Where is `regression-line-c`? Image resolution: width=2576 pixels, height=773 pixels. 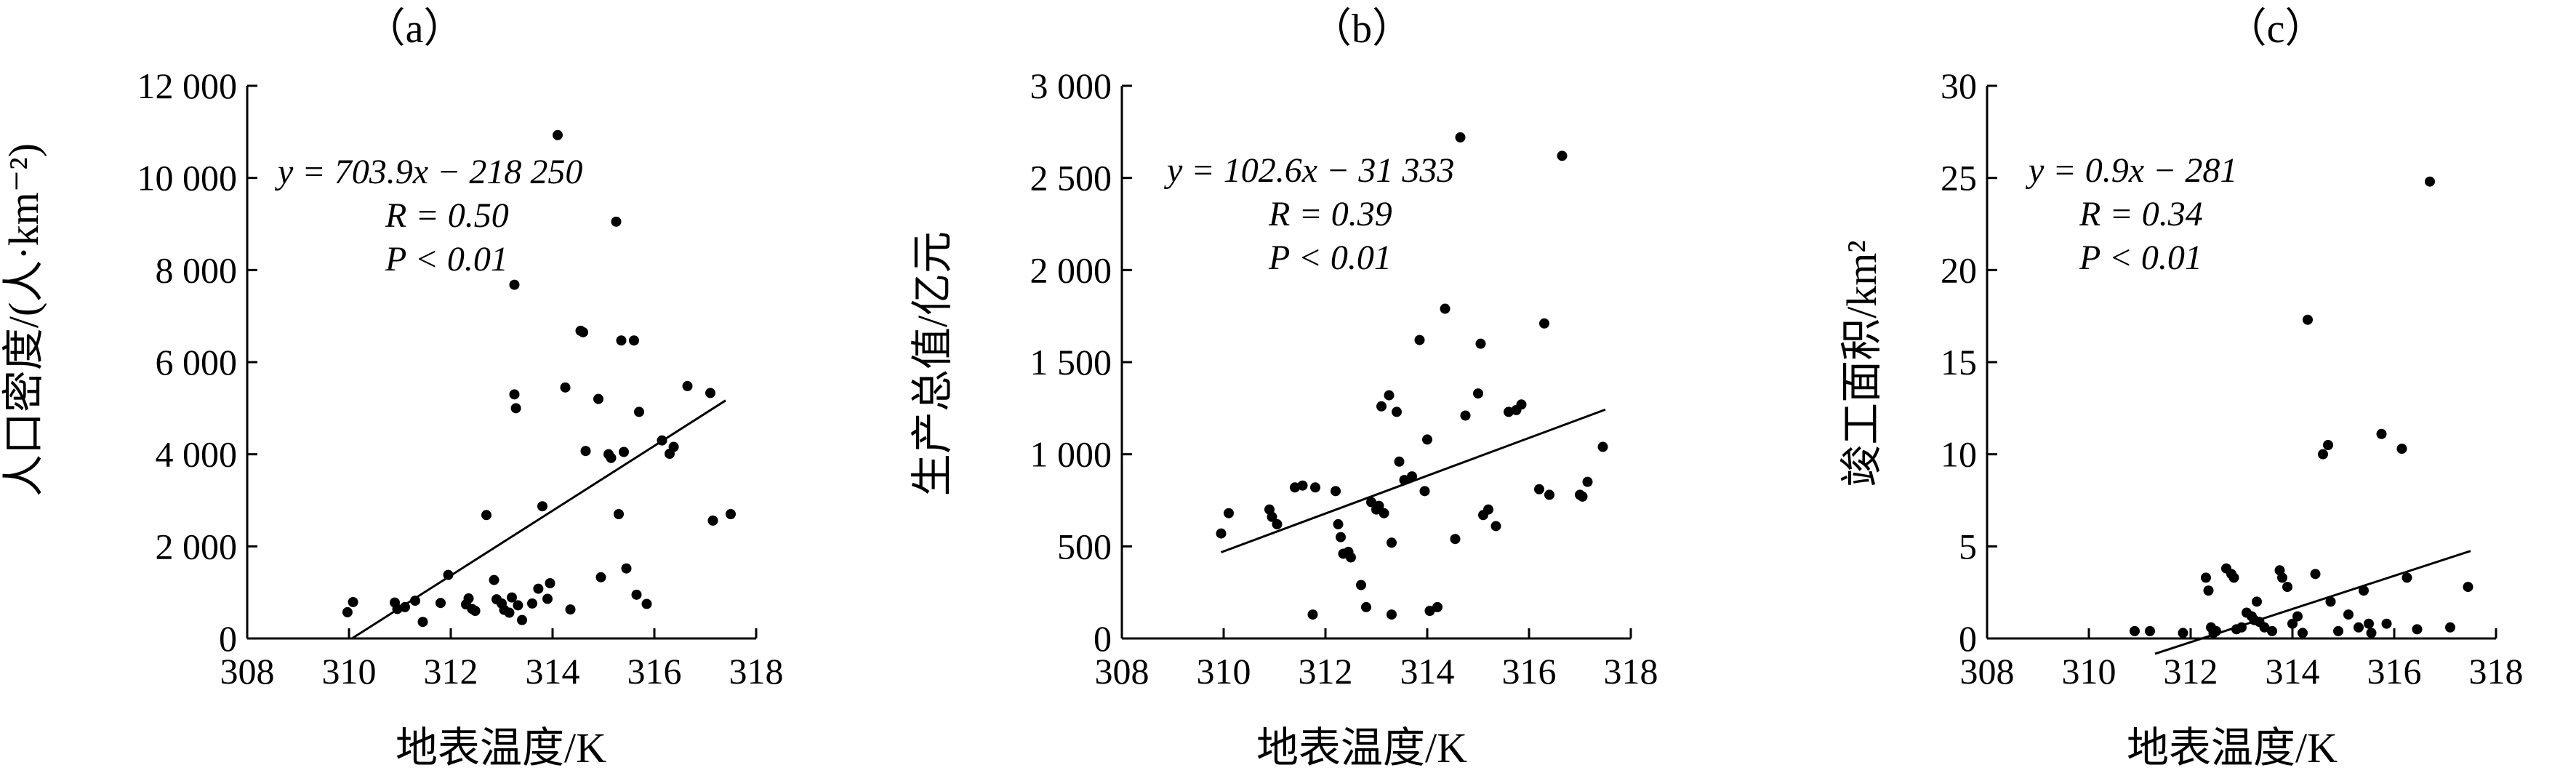
regression-line-c is located at coordinates (2312, 602).